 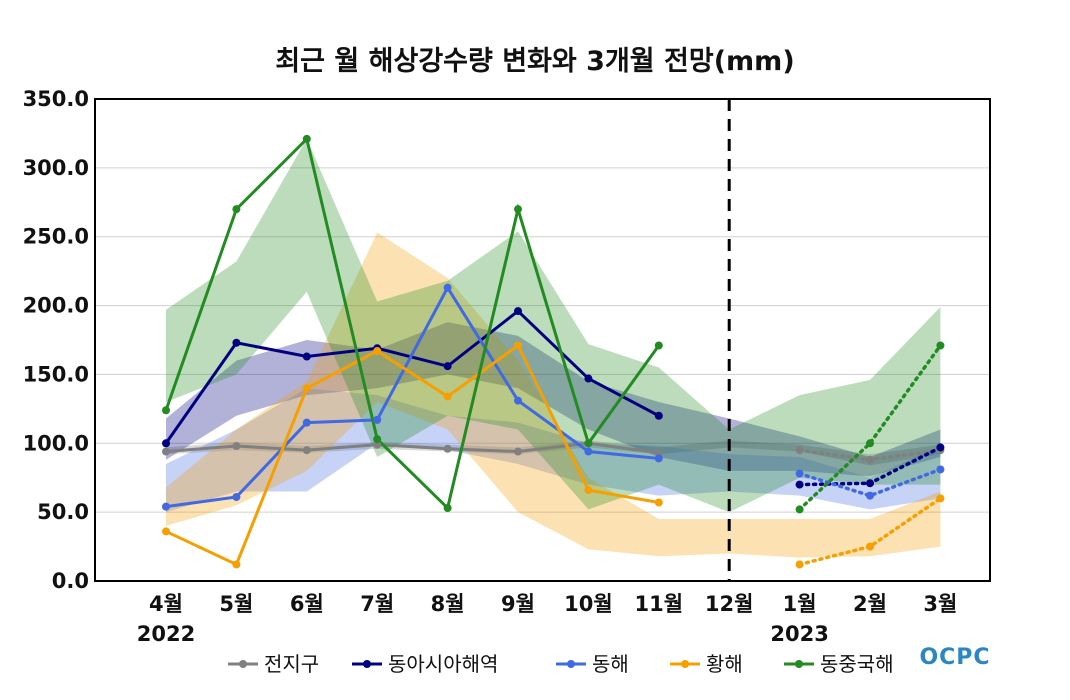 What do you see at coordinates (377, 604) in the screenshot?
I see `x-tick-label: 7월` at bounding box center [377, 604].